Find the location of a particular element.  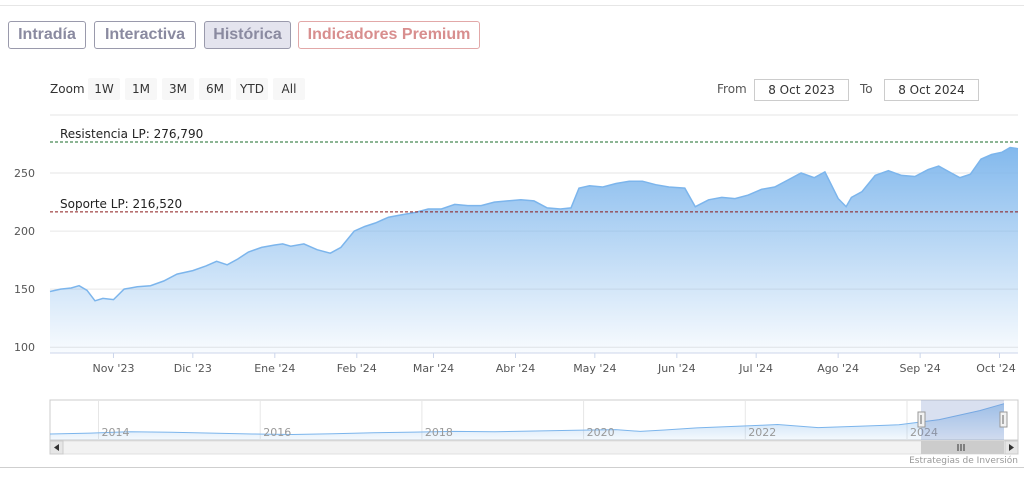

navigator-tick-label: 2020 is located at coordinates (601, 432).